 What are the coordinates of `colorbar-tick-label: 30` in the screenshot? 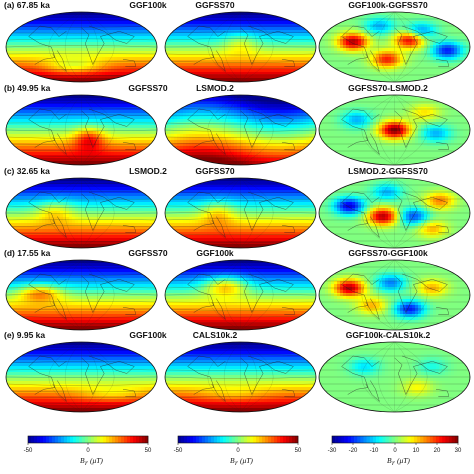 It's located at (458, 451).